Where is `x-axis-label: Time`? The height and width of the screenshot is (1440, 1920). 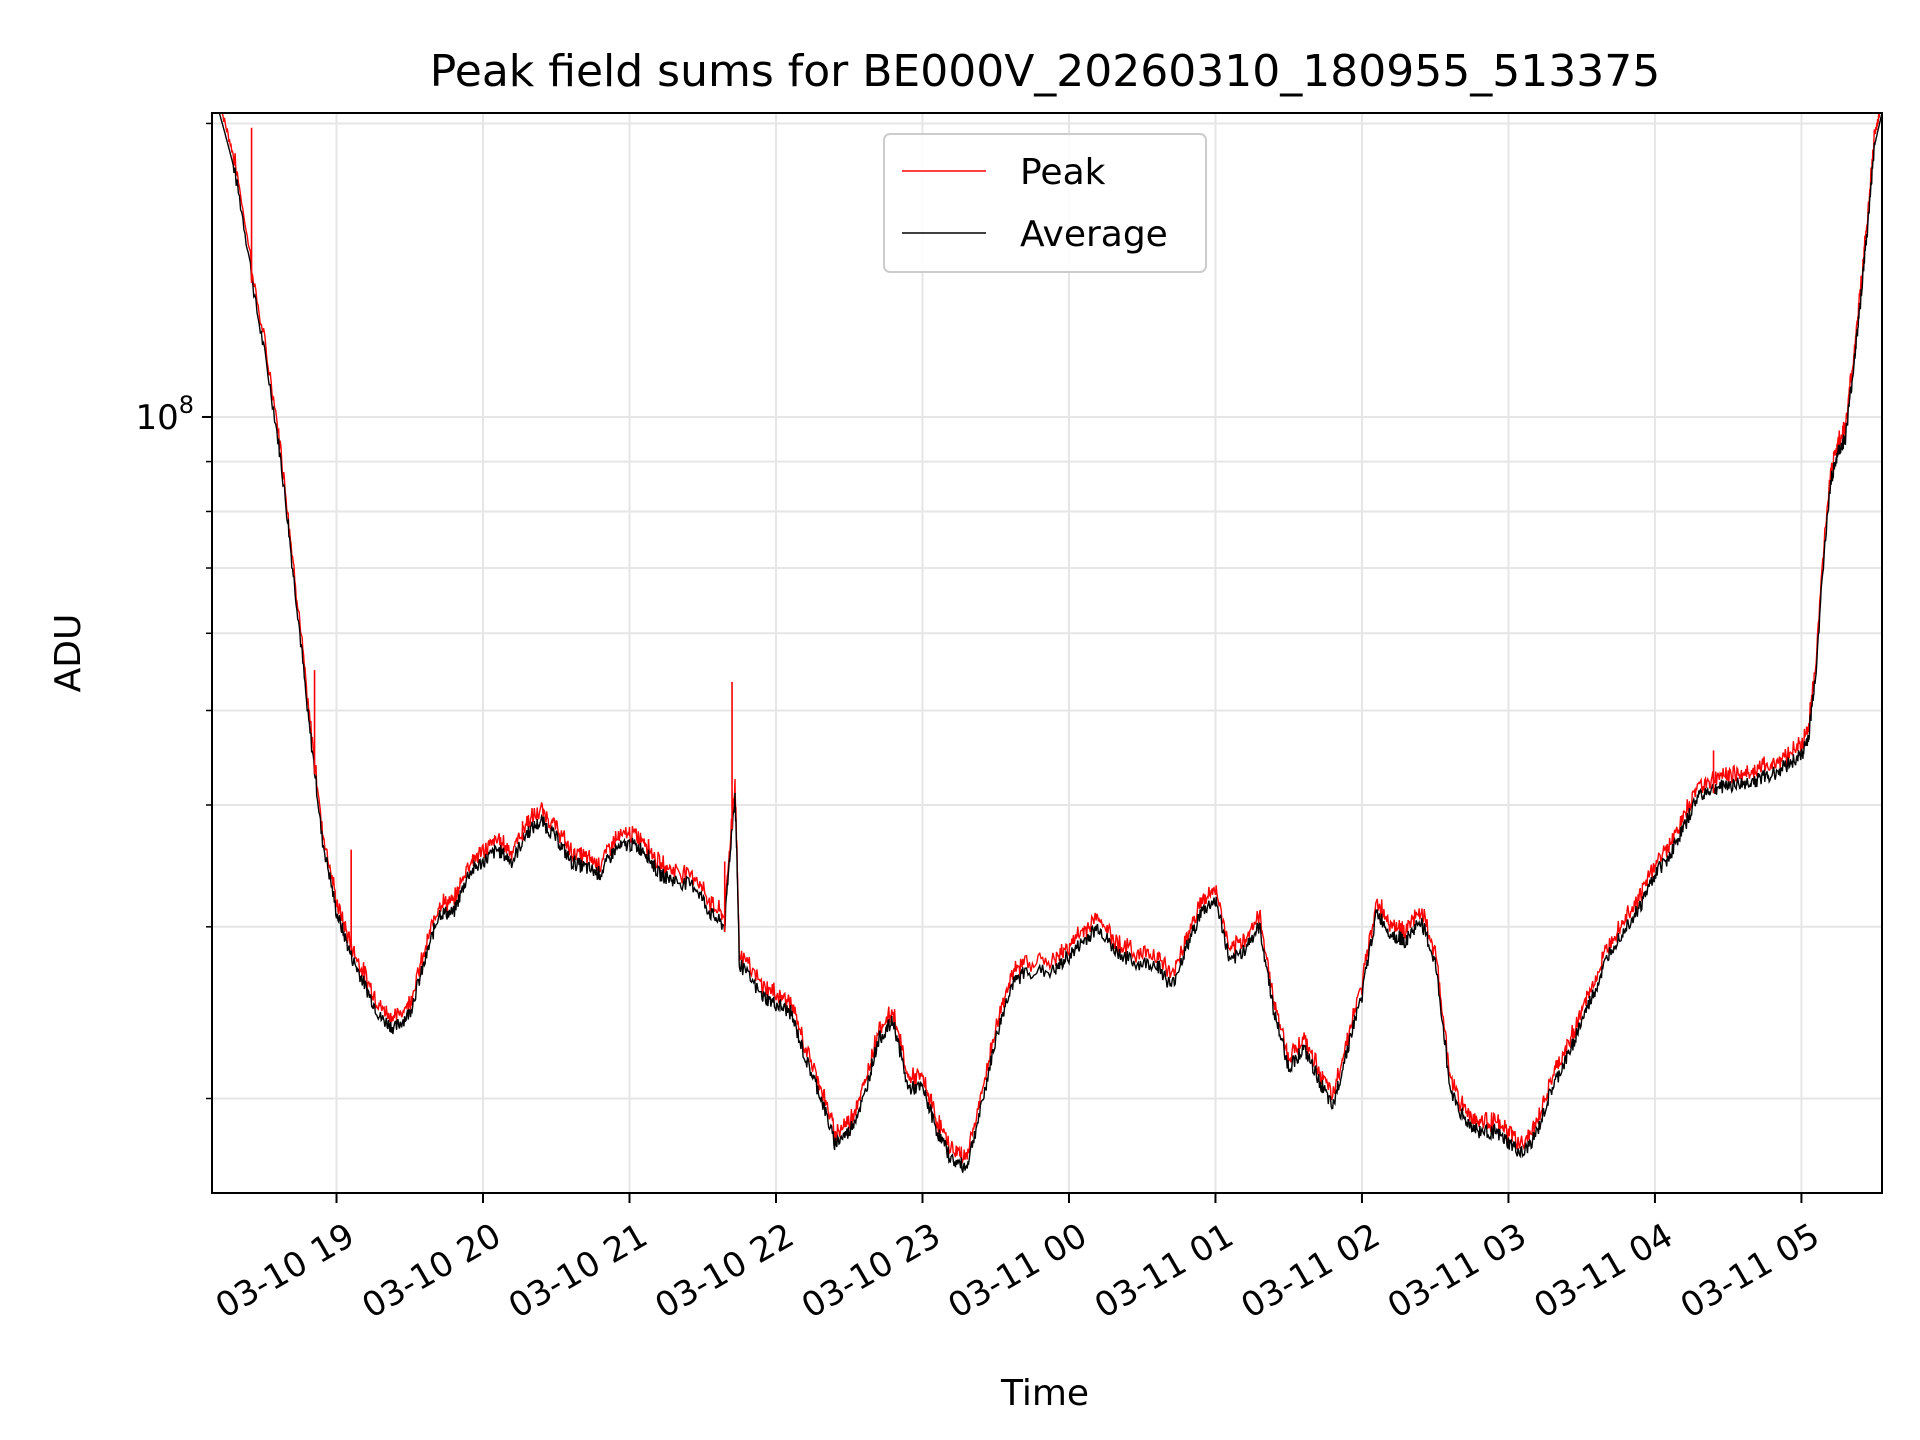 x-axis-label: Time is located at coordinates (1044, 1393).